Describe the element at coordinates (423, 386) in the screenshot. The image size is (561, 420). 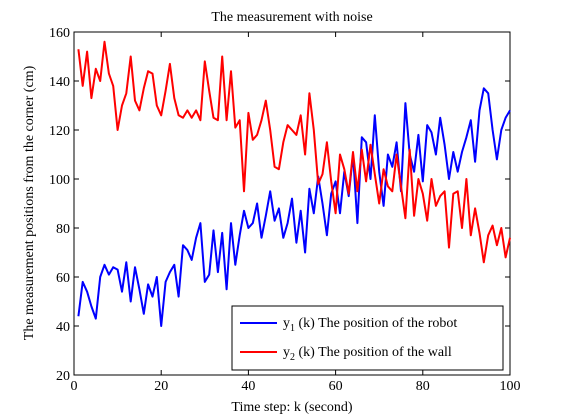
I see `x-tick-label: 80` at that location.